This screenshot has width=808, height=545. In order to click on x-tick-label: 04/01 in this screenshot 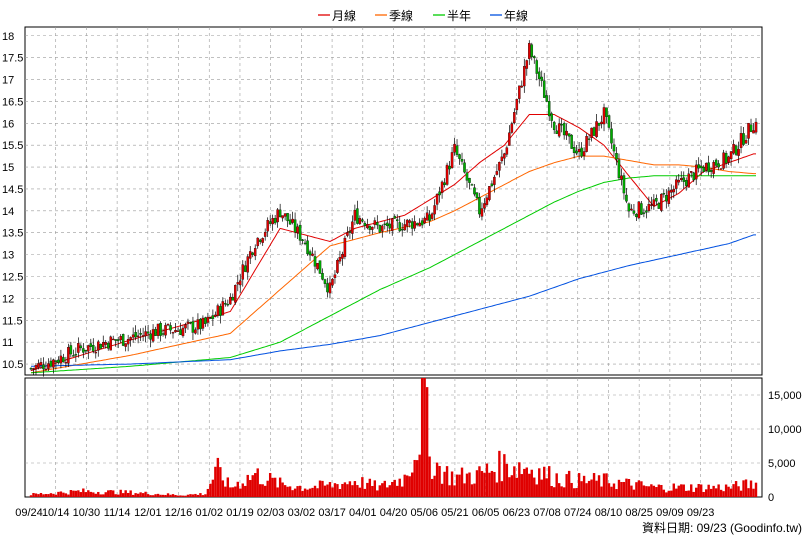, I will do `click(363, 513)`.